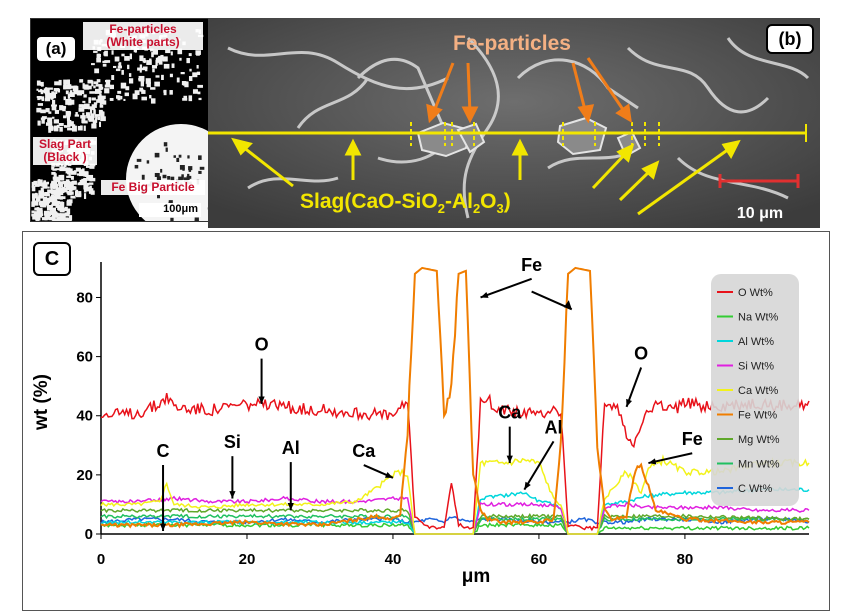 The image size is (847, 615). Describe the element at coordinates (757, 416) in the screenshot. I see `legend-label-fe: Fe Wt%` at that location.